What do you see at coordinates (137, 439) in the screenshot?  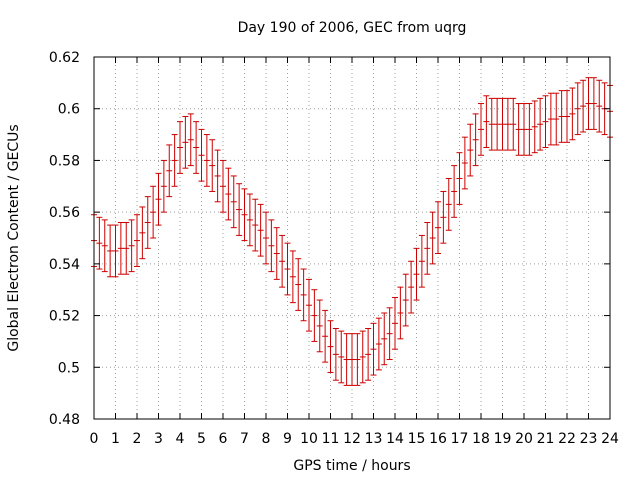 I see `x-tick-label: 2` at bounding box center [137, 439].